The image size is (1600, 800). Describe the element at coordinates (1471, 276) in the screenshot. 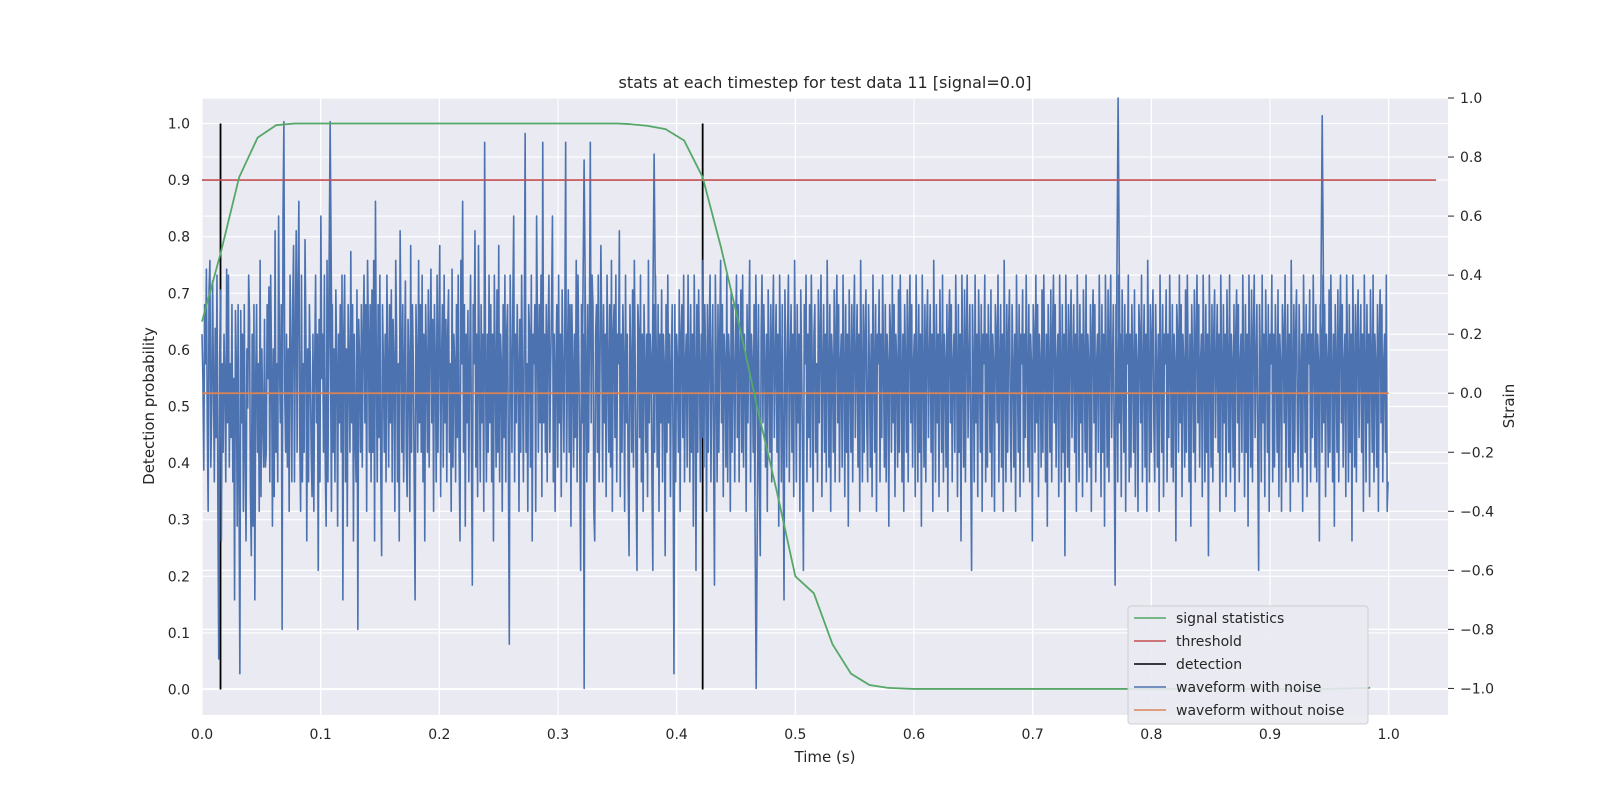

I see `y-right-tick-label: 0.4` at that location.